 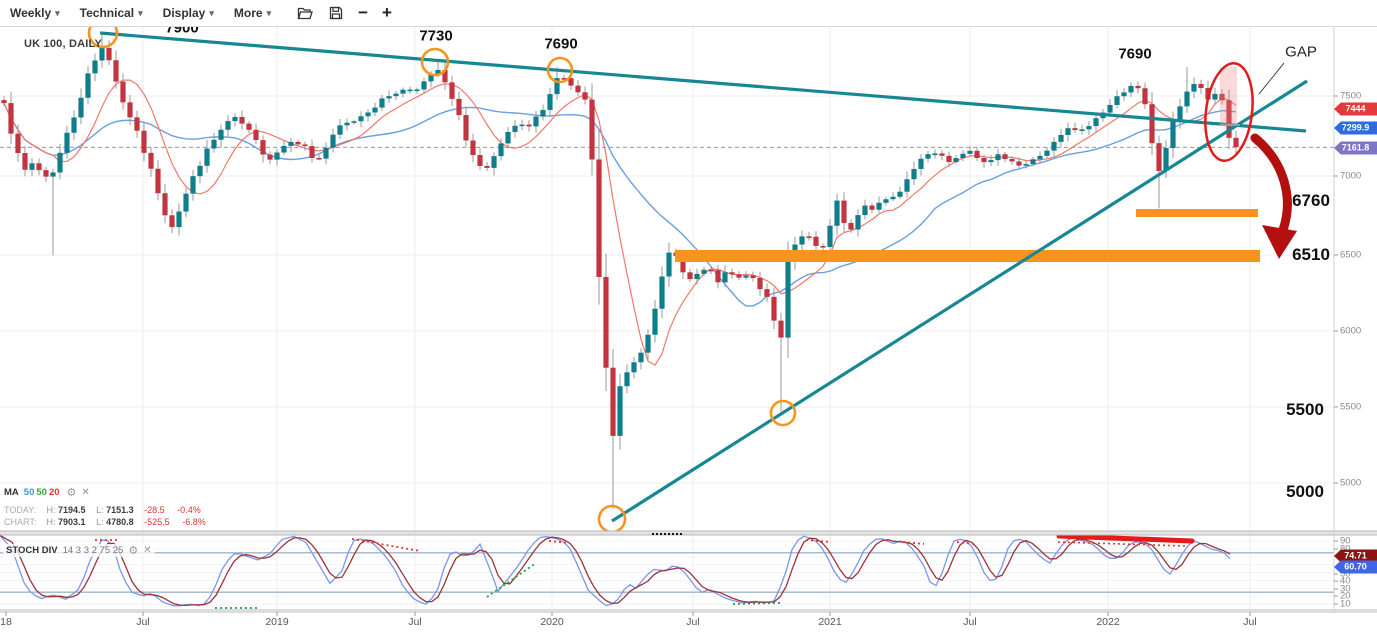 What do you see at coordinates (1345, 541) in the screenshot?
I see `axis-tick-label: 90` at bounding box center [1345, 541].